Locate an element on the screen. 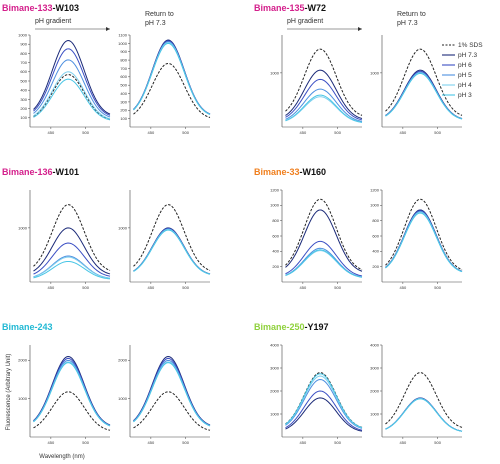  return-label-2: pH 7.3 is located at coordinates (407, 23).